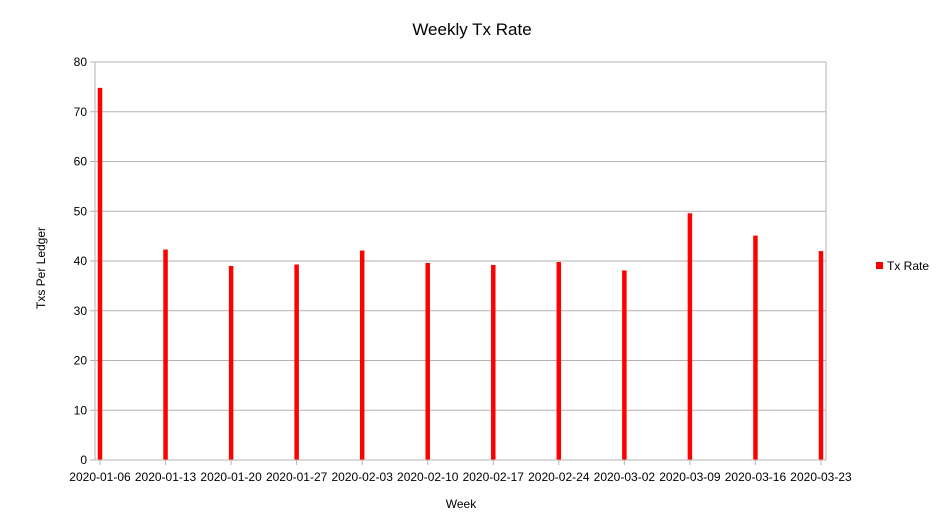  Describe the element at coordinates (756, 477) in the screenshot. I see `x-tick-label: 2020-03-16` at that location.